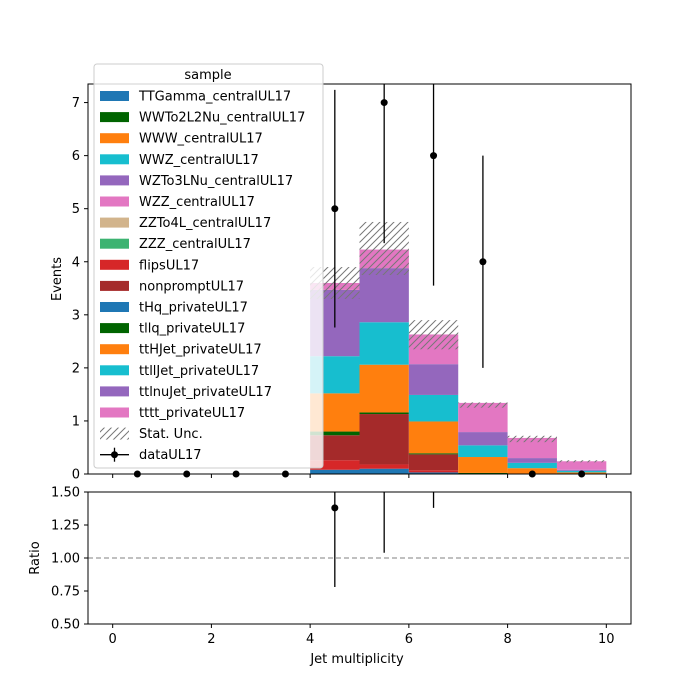  What do you see at coordinates (409, 639) in the screenshot?
I see `x-tick-label: 6` at bounding box center [409, 639].